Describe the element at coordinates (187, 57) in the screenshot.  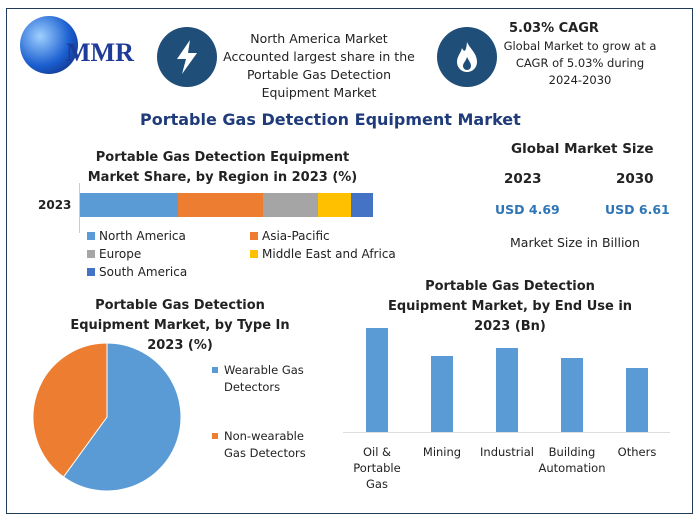
I see `lightning-icon` at that location.